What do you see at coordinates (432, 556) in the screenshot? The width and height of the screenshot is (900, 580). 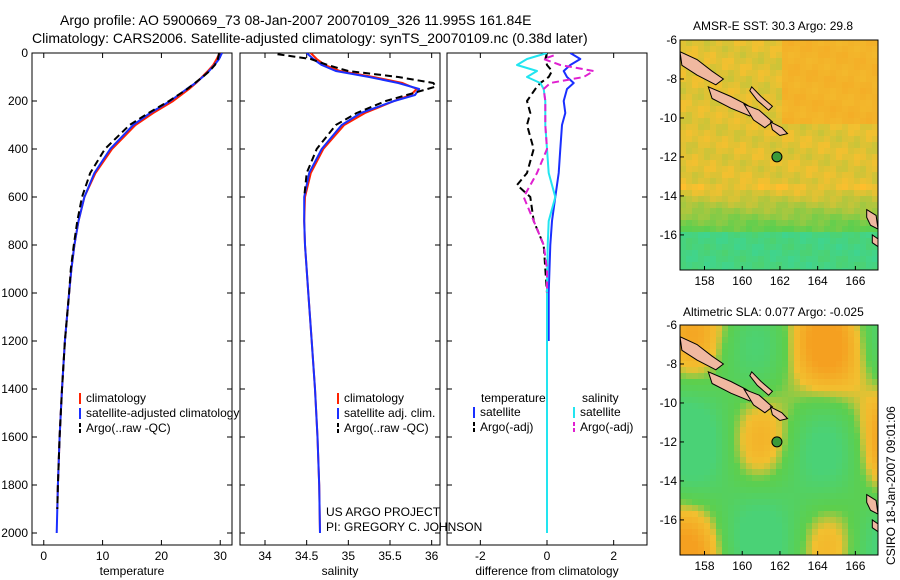 I see `salinity-xtick-label: 36` at bounding box center [432, 556].